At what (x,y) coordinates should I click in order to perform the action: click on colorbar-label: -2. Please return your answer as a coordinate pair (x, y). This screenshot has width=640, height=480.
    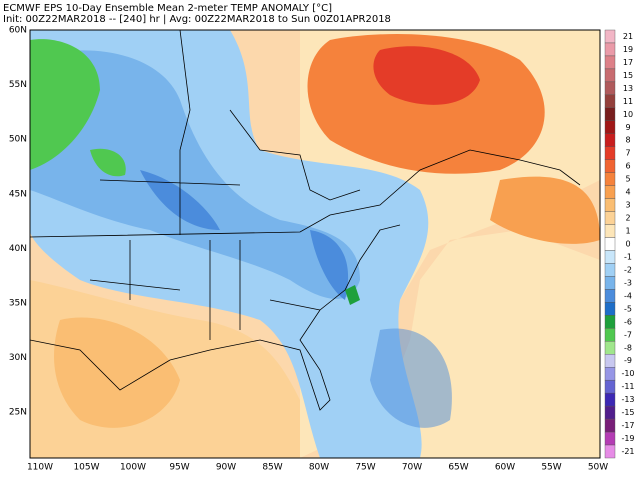
    Looking at the image, I should click on (628, 269).